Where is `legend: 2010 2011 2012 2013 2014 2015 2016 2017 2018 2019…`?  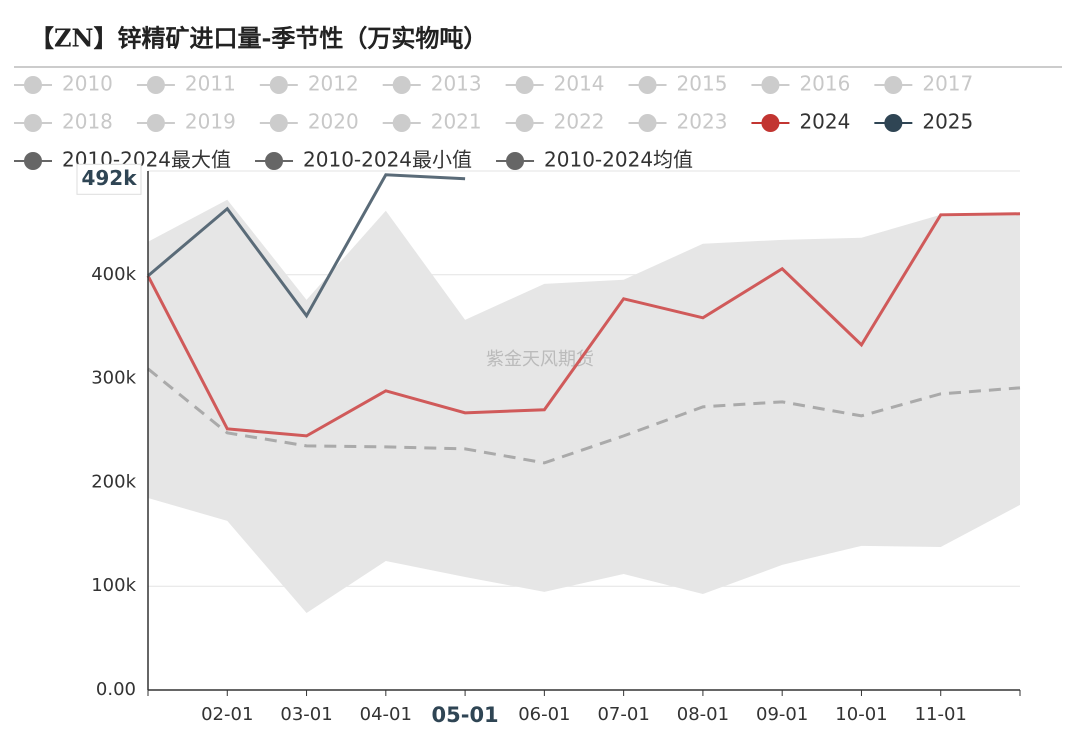 legend: 2010 2011 2012 2013 2014 2015 2016 2017 2018 2019… is located at coordinates (493, 122).